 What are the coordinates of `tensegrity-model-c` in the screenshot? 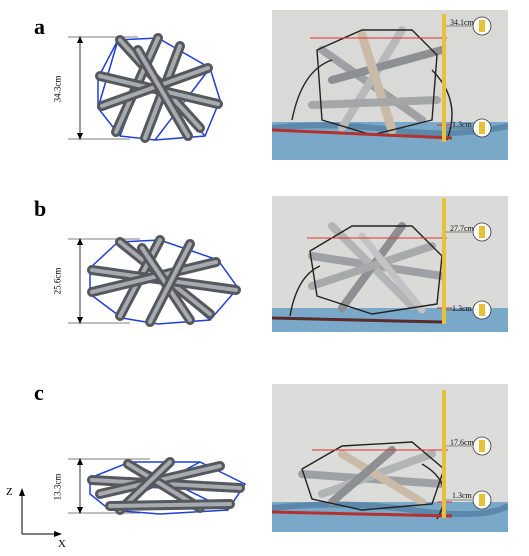 It's located at (157, 486).